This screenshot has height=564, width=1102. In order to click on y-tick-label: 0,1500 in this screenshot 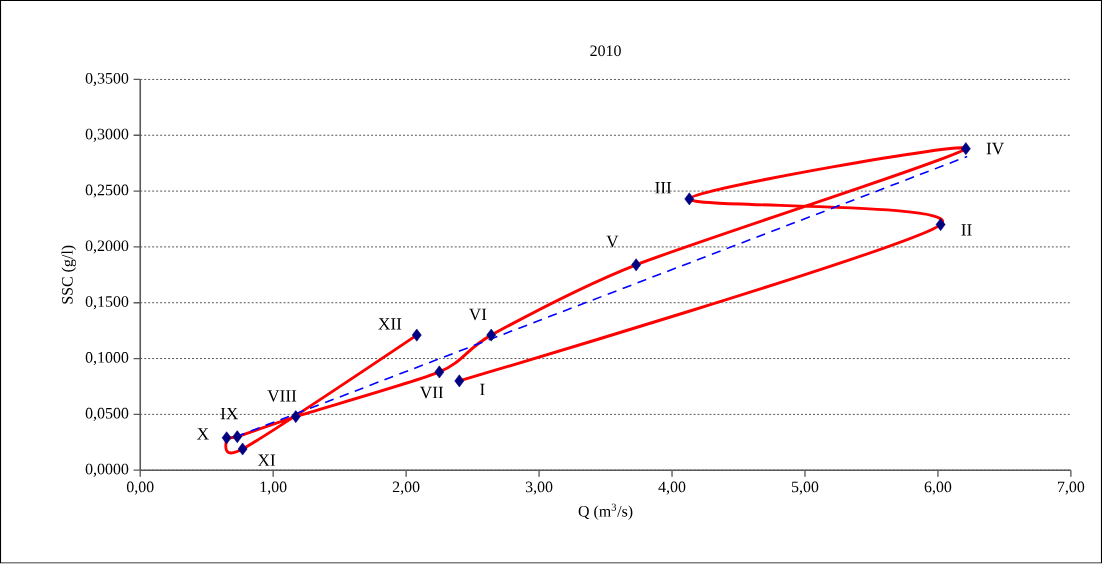, I will do `click(107, 303)`.